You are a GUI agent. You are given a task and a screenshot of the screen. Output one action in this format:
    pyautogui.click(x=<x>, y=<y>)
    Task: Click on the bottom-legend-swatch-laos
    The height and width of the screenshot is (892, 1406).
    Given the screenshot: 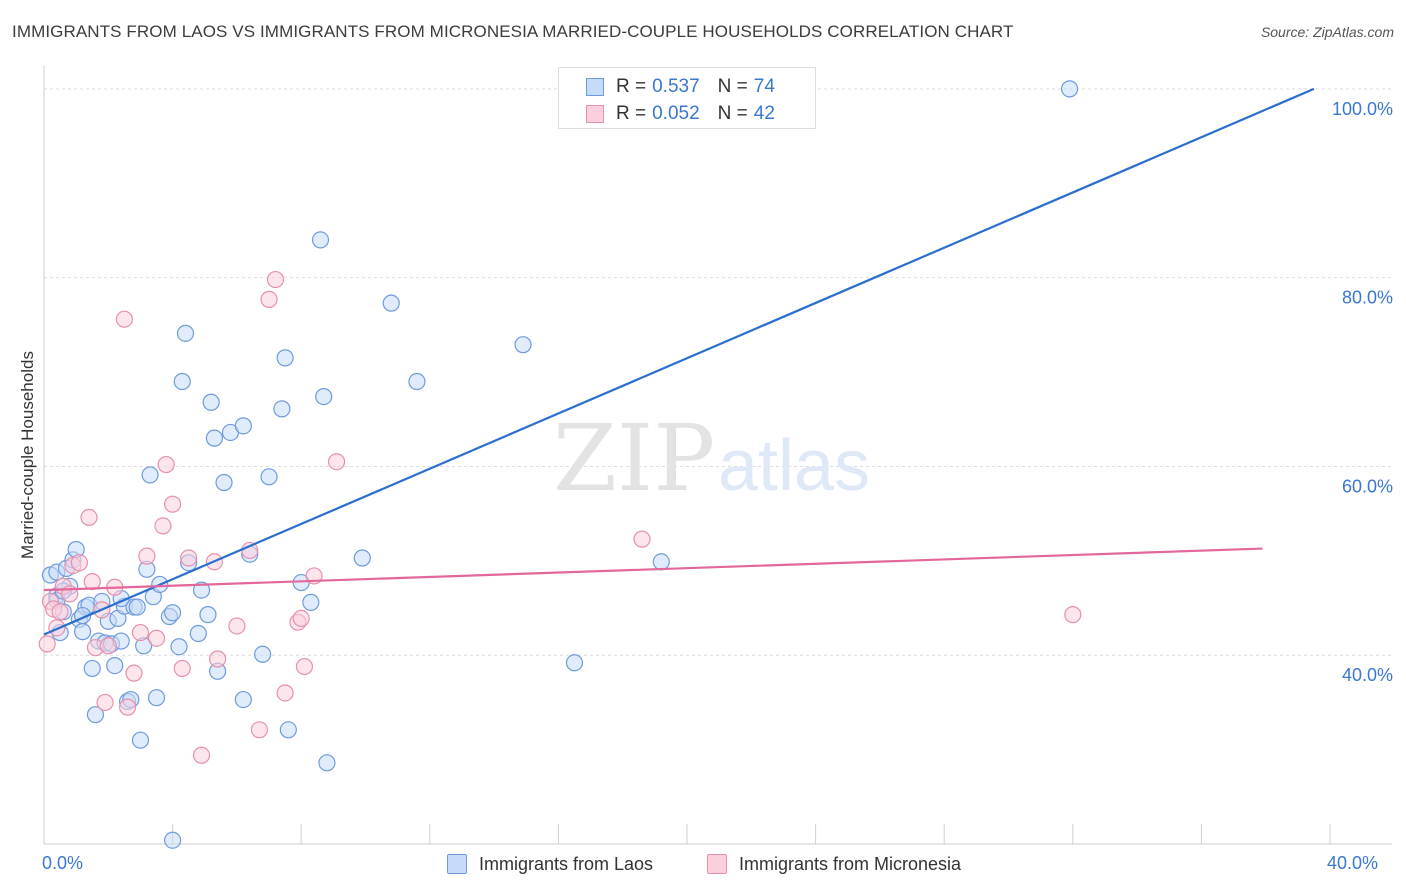 What is the action you would take?
    pyautogui.click(x=457, y=864)
    